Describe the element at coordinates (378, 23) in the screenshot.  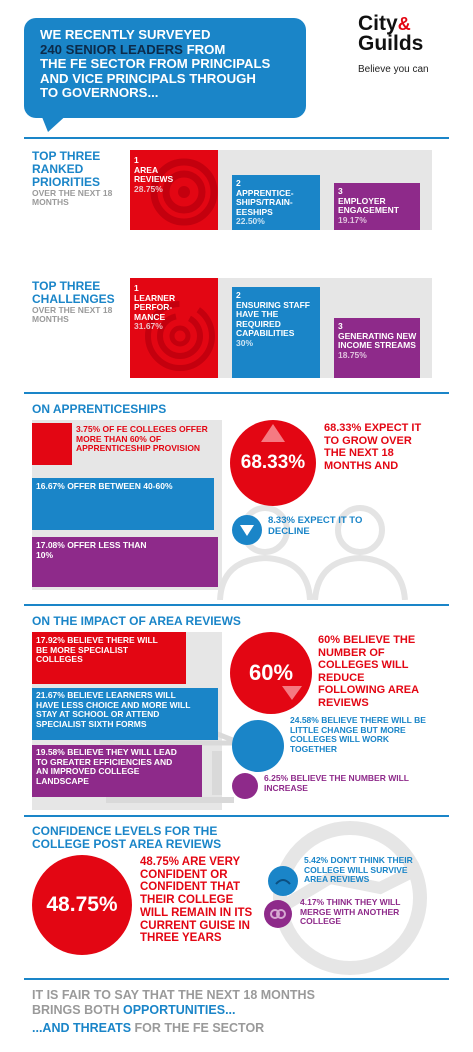
I see `logo-city: City` at that location.